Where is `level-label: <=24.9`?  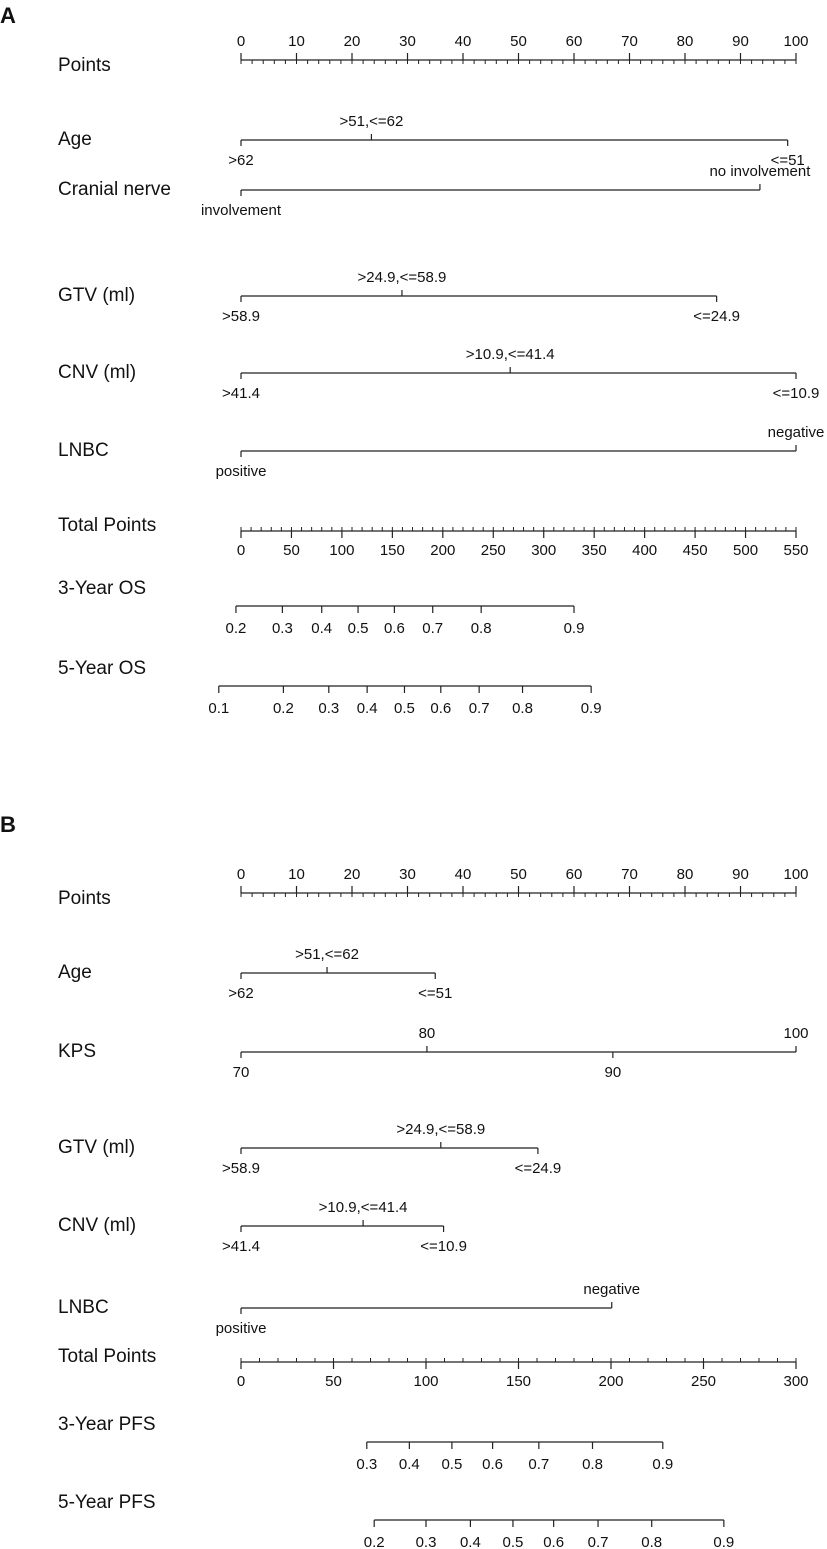 level-label: <=24.9 is located at coordinates (538, 1168).